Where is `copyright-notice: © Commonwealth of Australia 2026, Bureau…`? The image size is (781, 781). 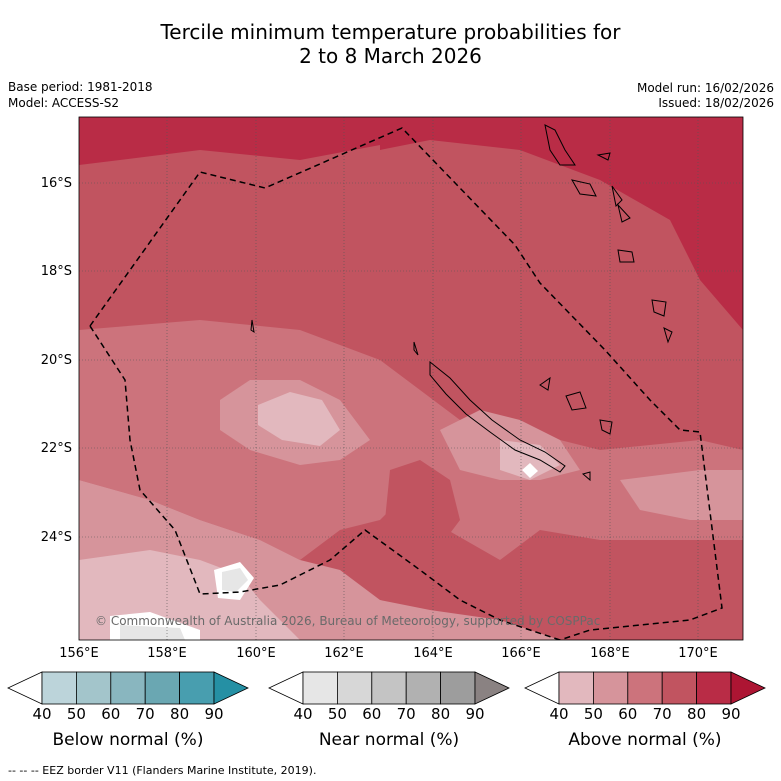
copyright-notice: © Commonwealth of Australia 2026, Bureau… is located at coordinates (348, 621).